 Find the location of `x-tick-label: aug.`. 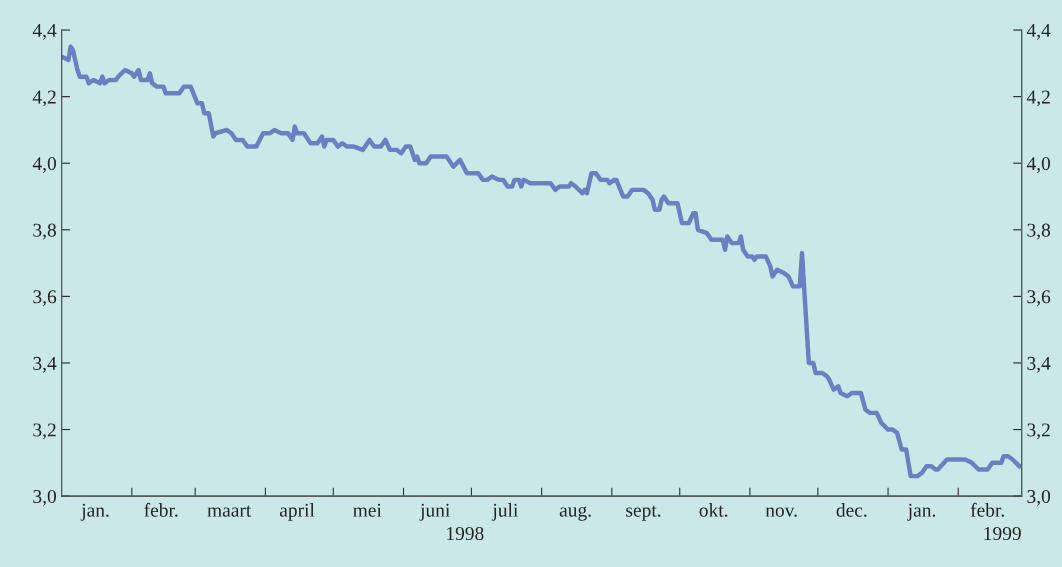

x-tick-label: aug. is located at coordinates (575, 513).